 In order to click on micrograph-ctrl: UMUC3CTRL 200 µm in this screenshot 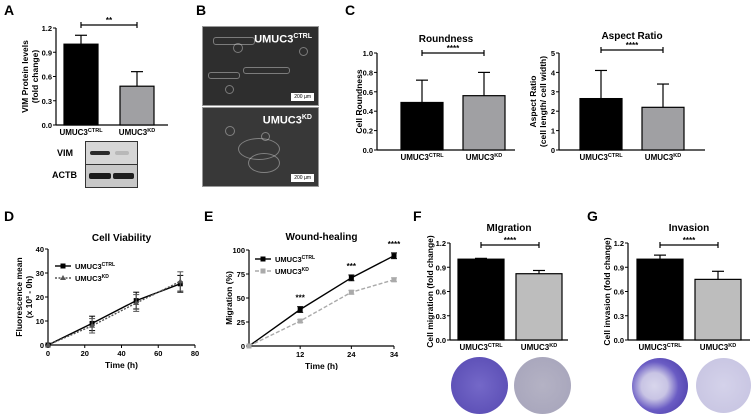, I will do `click(260, 66)`.